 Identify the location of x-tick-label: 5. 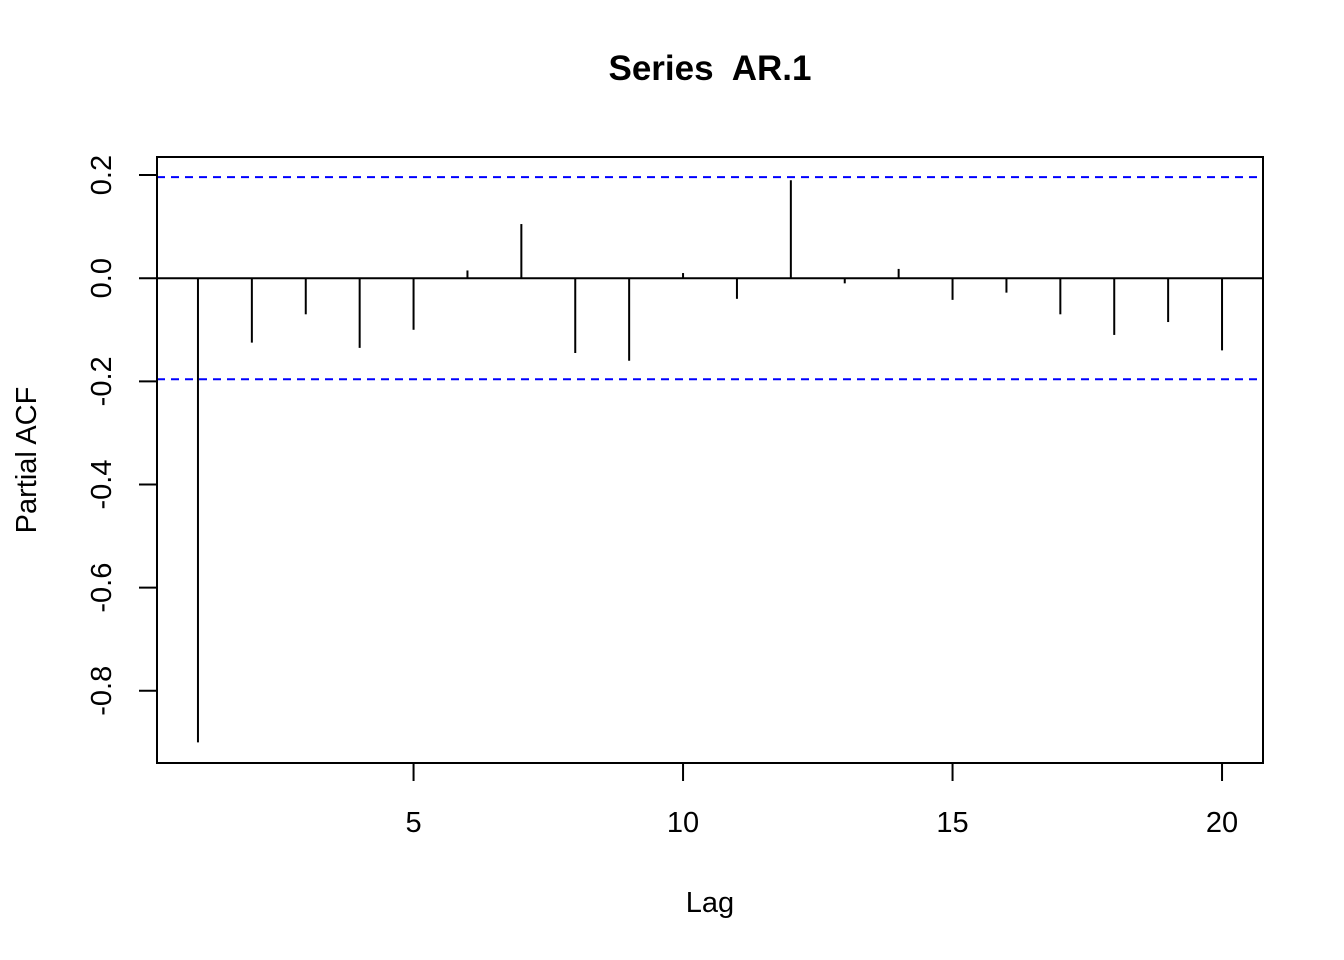
(413, 823).